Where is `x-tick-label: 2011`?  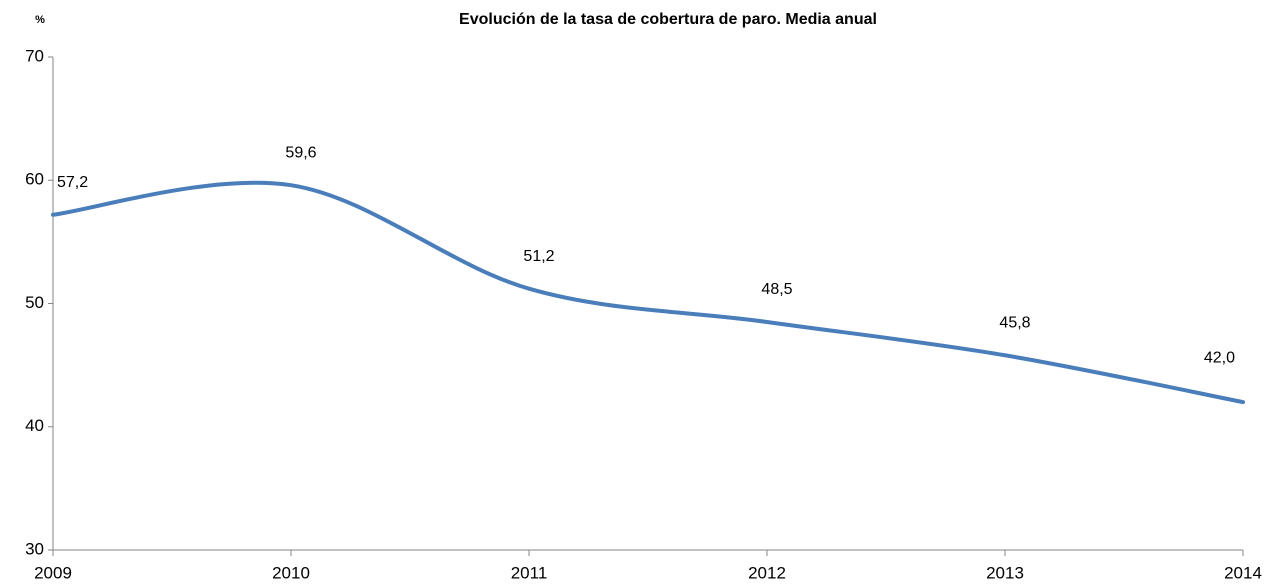
x-tick-label: 2011 is located at coordinates (529, 572).